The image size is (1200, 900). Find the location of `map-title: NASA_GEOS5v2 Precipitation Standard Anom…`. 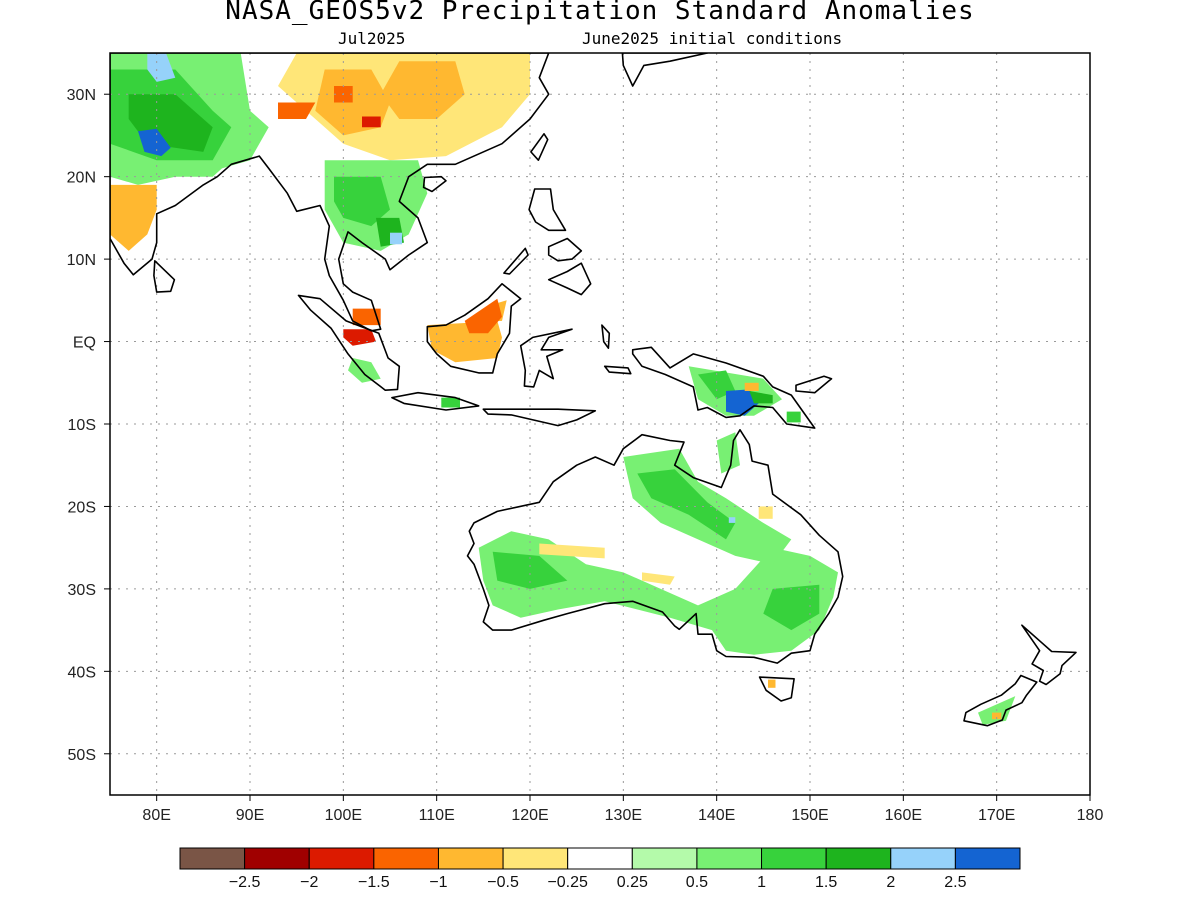

map-title: NASA_GEOS5v2 Precipitation Standard Anom… is located at coordinates (600, 13).